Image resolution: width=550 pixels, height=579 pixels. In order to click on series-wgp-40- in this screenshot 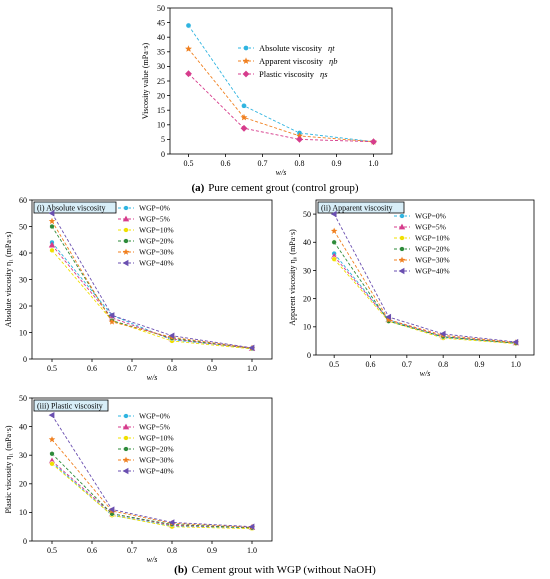, I will do `click(151, 470)`.